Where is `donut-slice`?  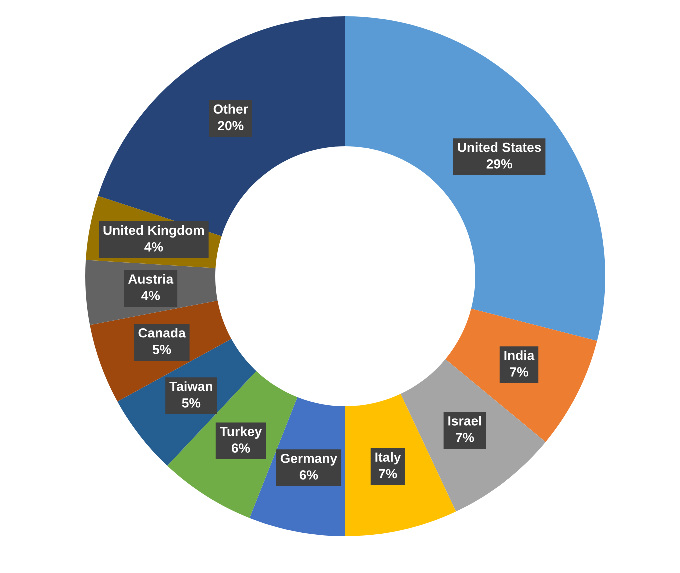 donut-slice is located at coordinates (222, 126).